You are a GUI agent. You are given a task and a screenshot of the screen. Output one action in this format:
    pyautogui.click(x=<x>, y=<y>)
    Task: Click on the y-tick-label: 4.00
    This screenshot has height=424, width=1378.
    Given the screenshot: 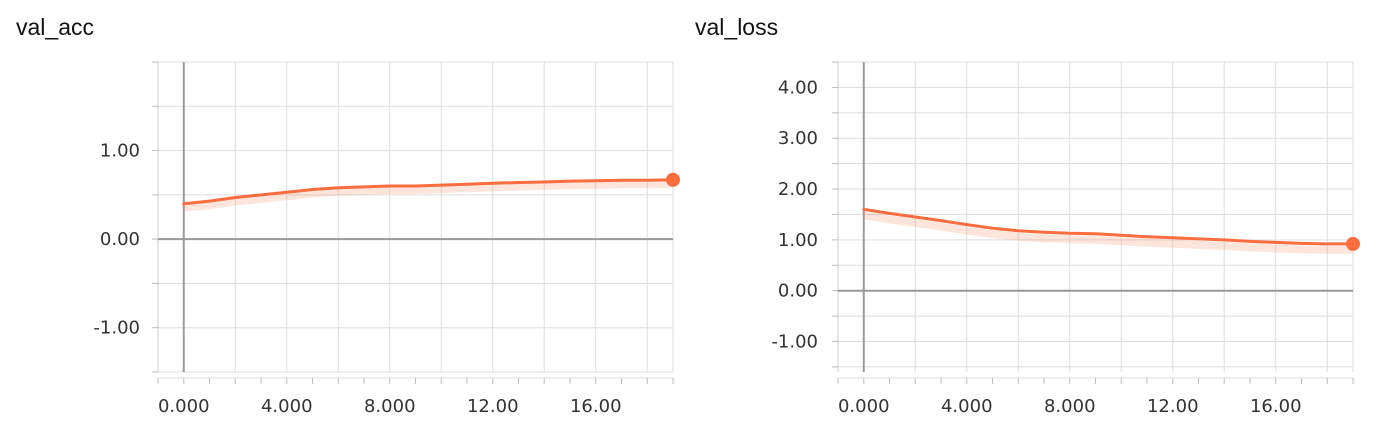 What is the action you would take?
    pyautogui.click(x=798, y=87)
    